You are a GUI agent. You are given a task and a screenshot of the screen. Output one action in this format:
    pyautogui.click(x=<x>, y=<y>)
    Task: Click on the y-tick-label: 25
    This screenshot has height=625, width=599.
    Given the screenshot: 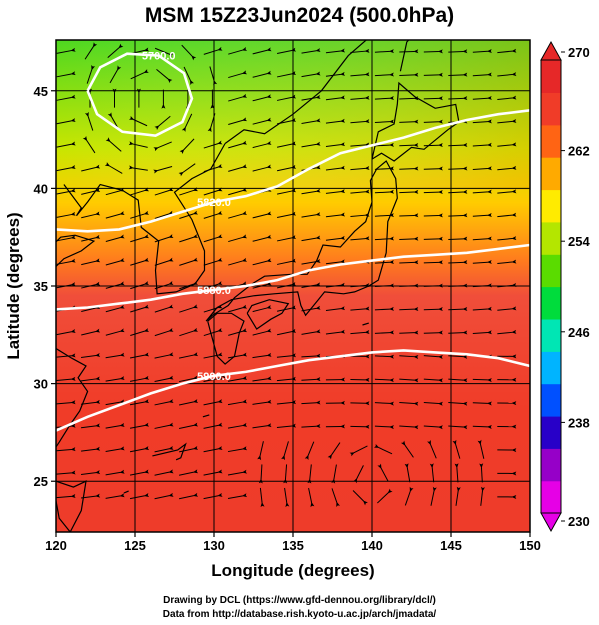 What is the action you would take?
    pyautogui.click(x=41, y=481)
    